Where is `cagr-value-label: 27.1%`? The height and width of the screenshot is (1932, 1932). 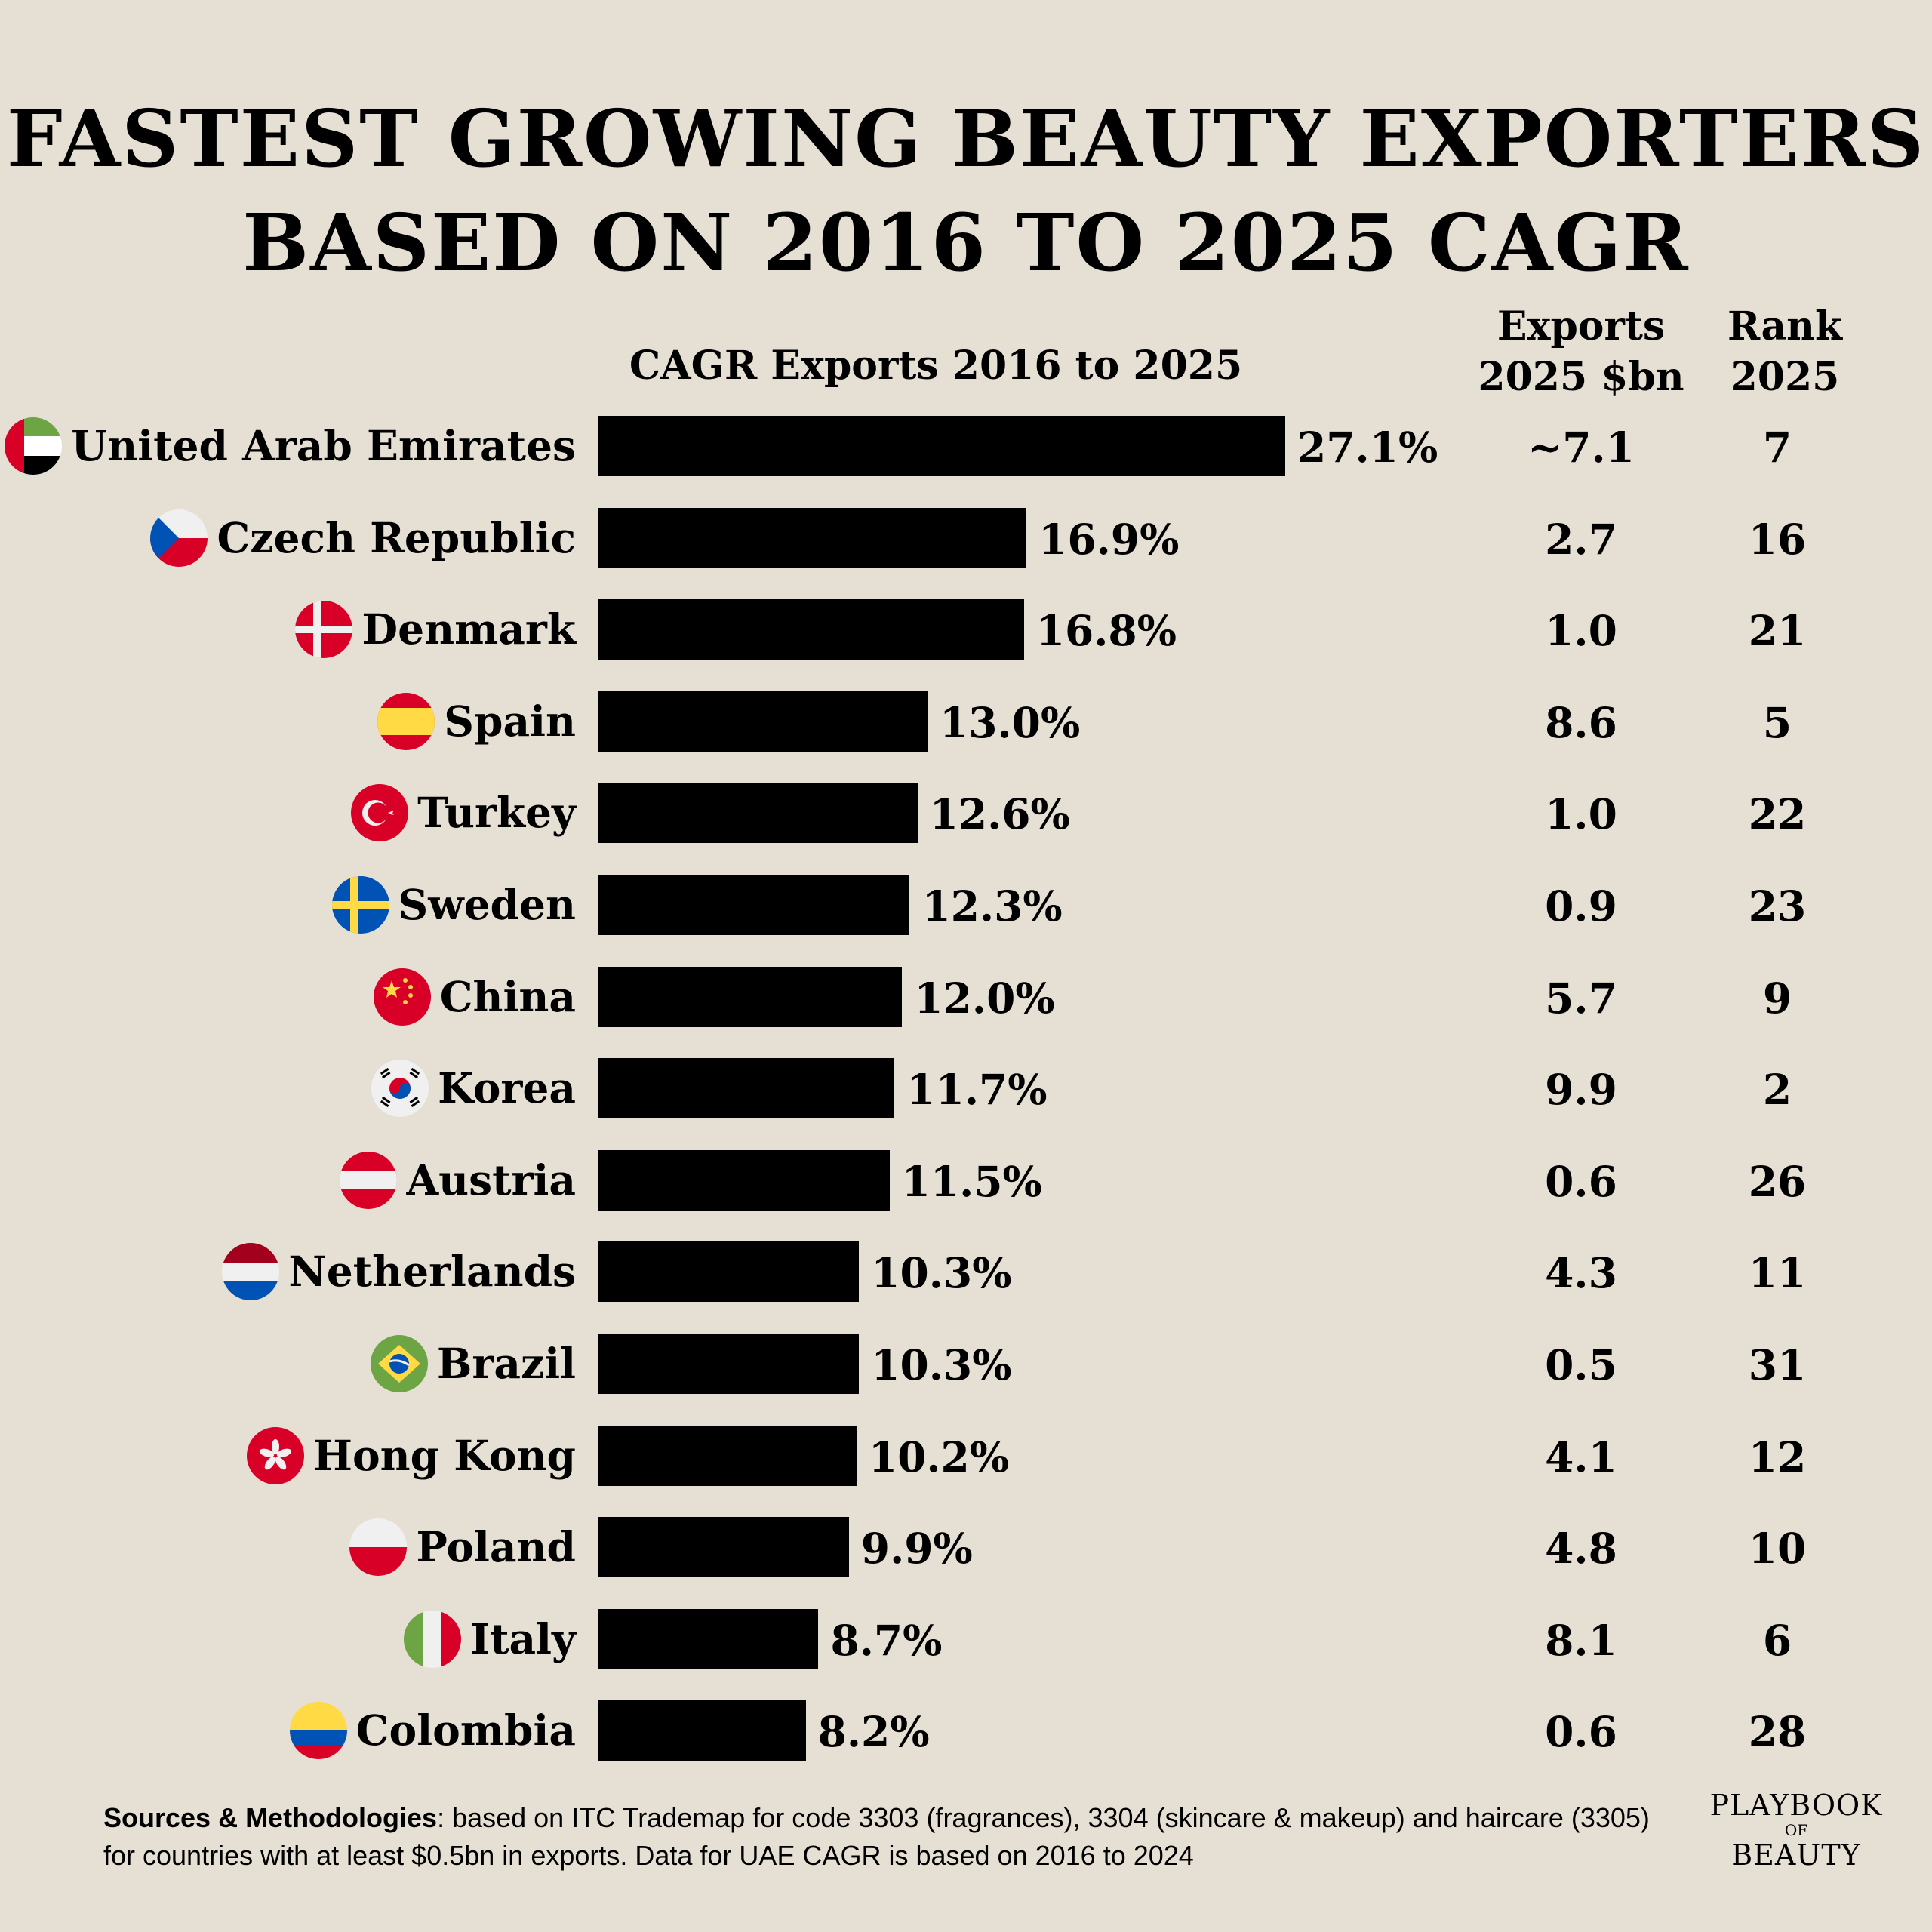
cagr-value-label: 27.1% is located at coordinates (1367, 447).